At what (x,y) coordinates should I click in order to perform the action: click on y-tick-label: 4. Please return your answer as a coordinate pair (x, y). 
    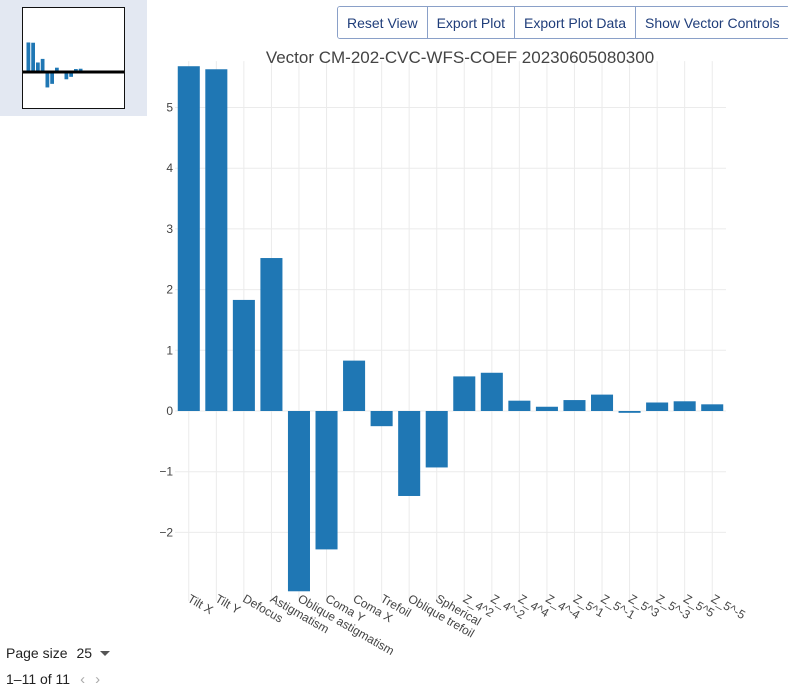
    Looking at the image, I should click on (169, 168).